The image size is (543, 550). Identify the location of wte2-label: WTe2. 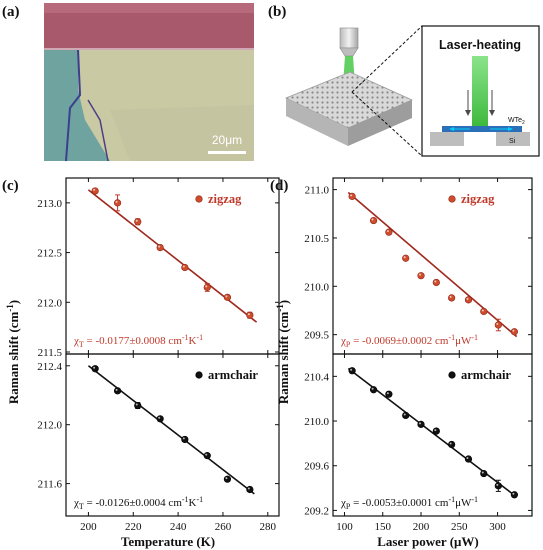
(516, 121).